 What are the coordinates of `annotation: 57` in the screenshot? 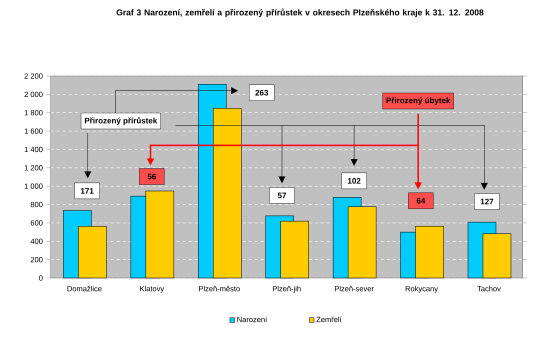 It's located at (282, 195).